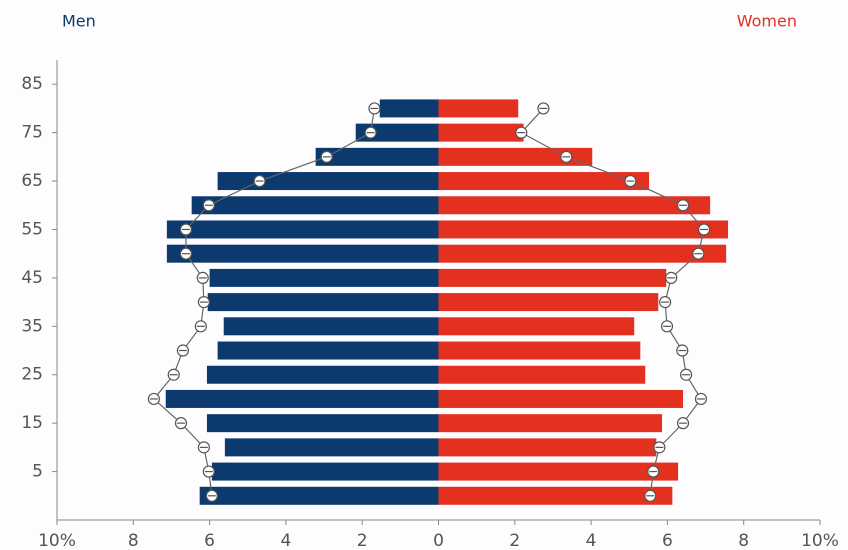 The height and width of the screenshot is (550, 848). What do you see at coordinates (32, 181) in the screenshot?
I see `y-tick-label: 65` at bounding box center [32, 181].